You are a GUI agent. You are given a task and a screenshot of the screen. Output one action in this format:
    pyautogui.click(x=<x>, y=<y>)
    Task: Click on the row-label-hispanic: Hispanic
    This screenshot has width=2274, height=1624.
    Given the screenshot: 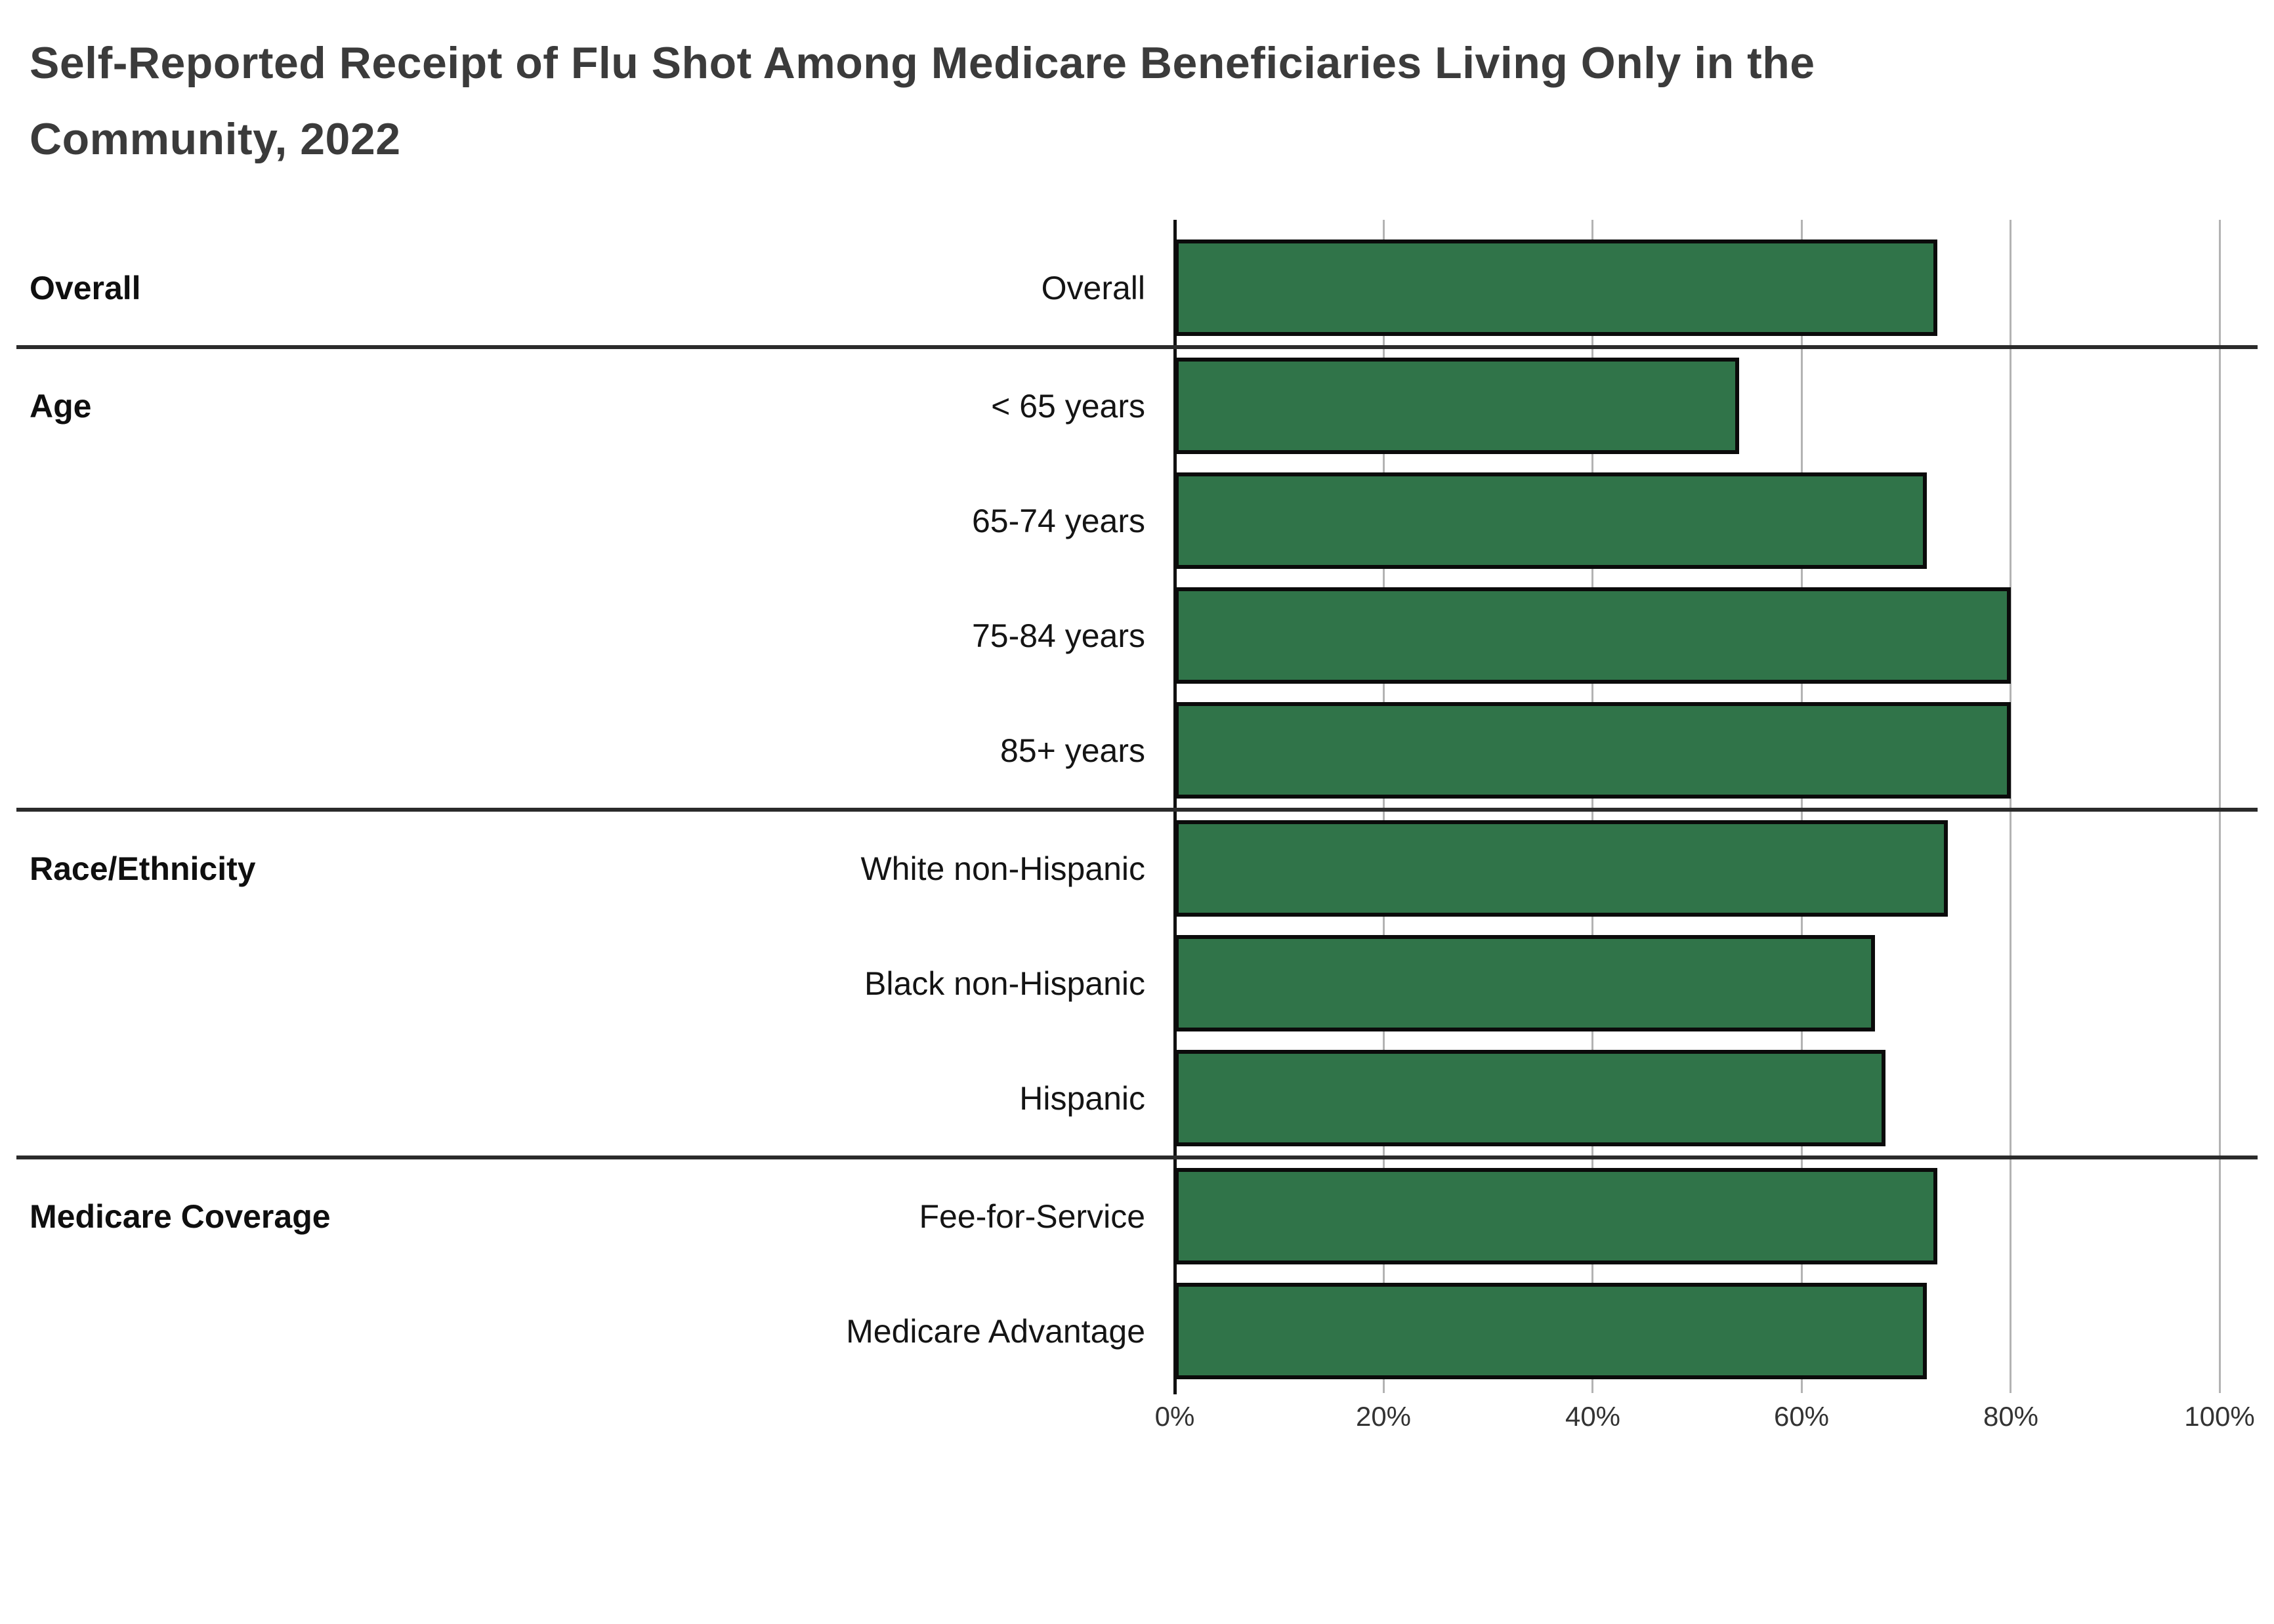 What is the action you would take?
    pyautogui.click(x=1082, y=1098)
    